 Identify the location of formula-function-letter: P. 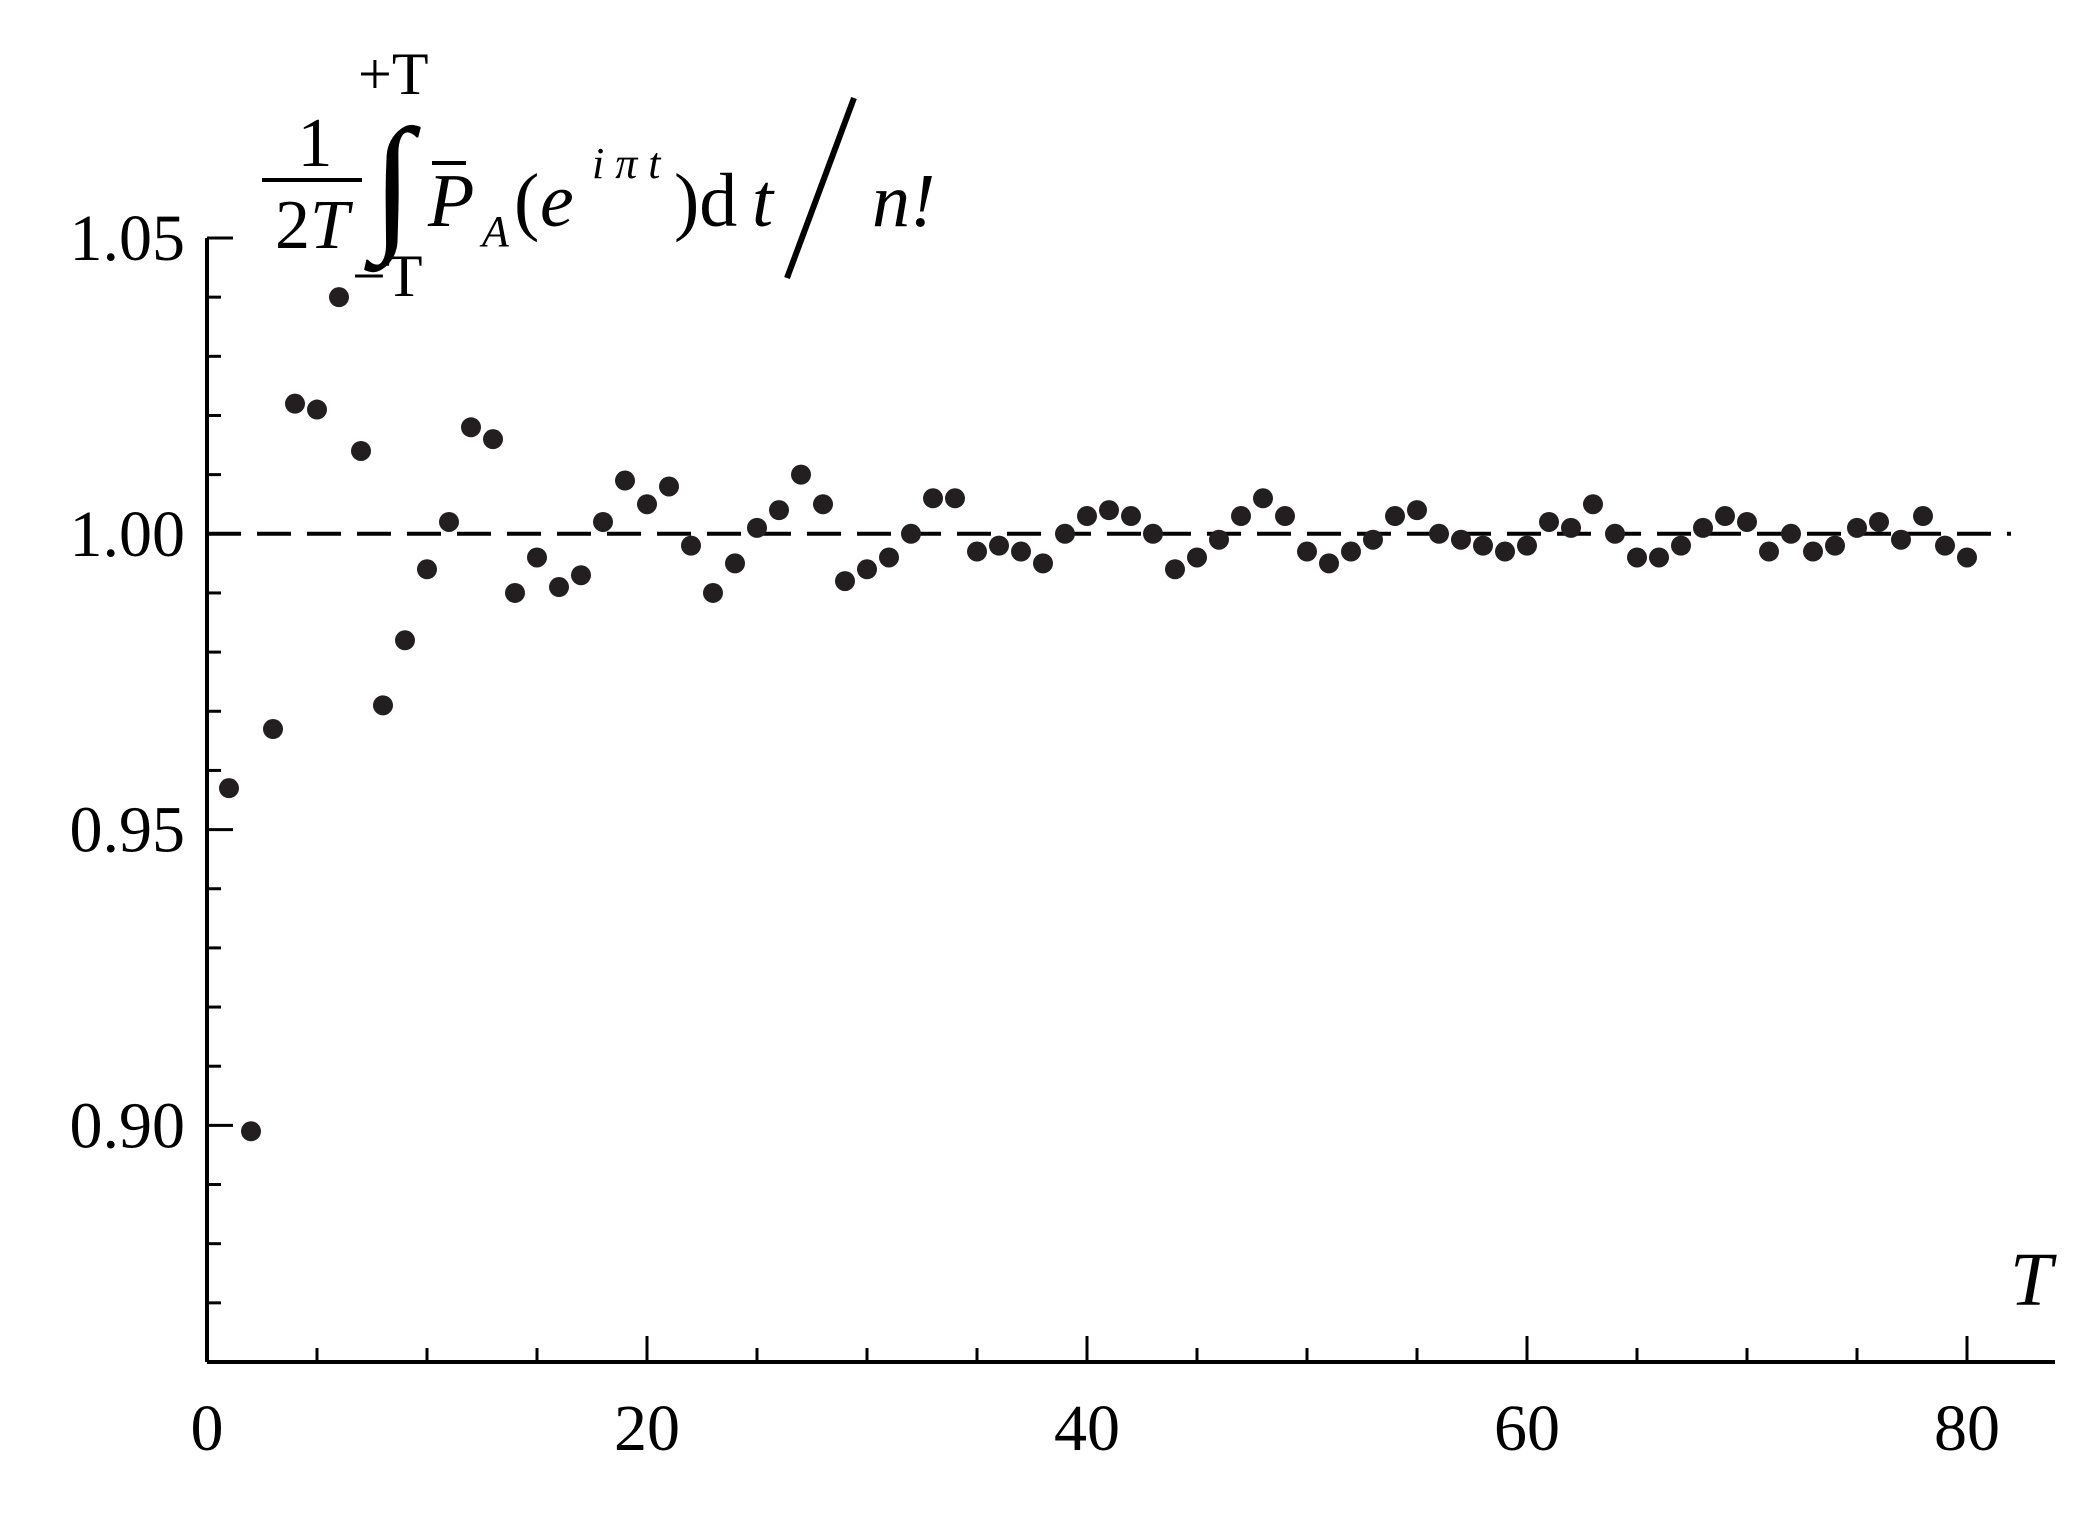
(450, 201).